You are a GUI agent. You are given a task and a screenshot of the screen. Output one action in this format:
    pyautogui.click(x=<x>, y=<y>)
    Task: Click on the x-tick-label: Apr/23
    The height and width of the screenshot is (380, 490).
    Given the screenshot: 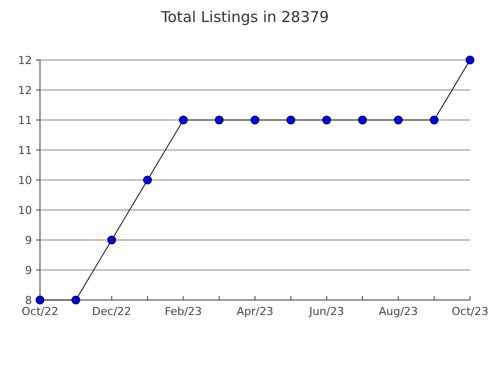 What is the action you would take?
    pyautogui.click(x=255, y=311)
    